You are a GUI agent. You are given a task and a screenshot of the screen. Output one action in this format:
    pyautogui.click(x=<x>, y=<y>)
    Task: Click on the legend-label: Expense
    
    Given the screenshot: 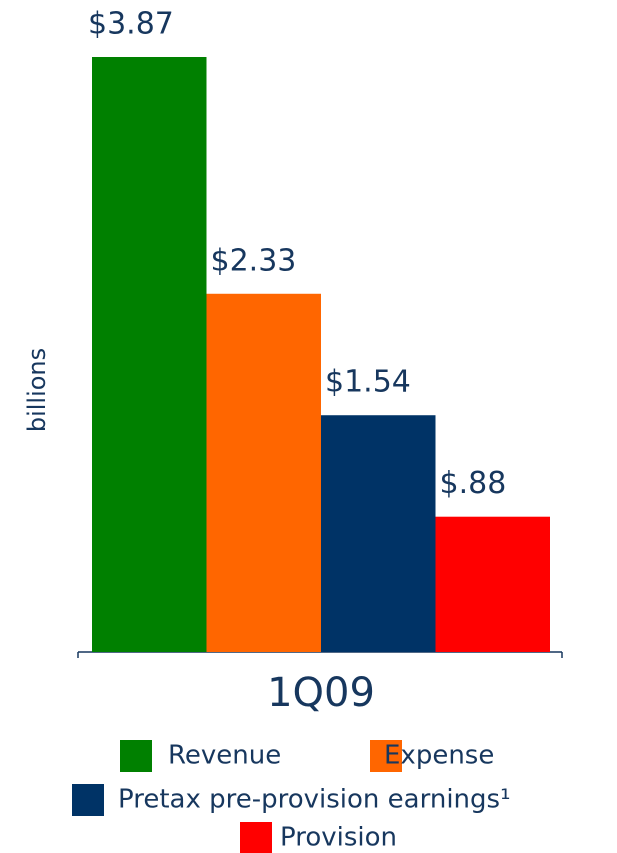 What is the action you would take?
    pyautogui.click(x=439, y=756)
    